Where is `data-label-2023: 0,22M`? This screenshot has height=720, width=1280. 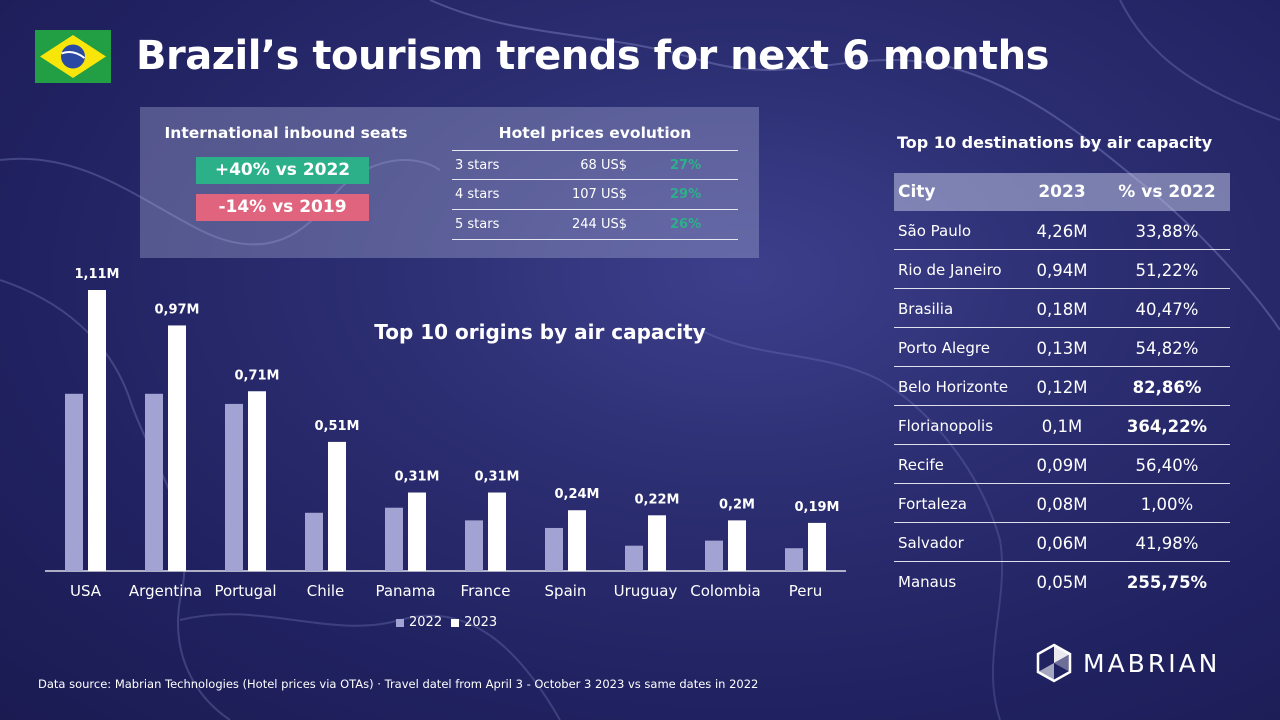
data-label-2023: 0,22M is located at coordinates (656, 499).